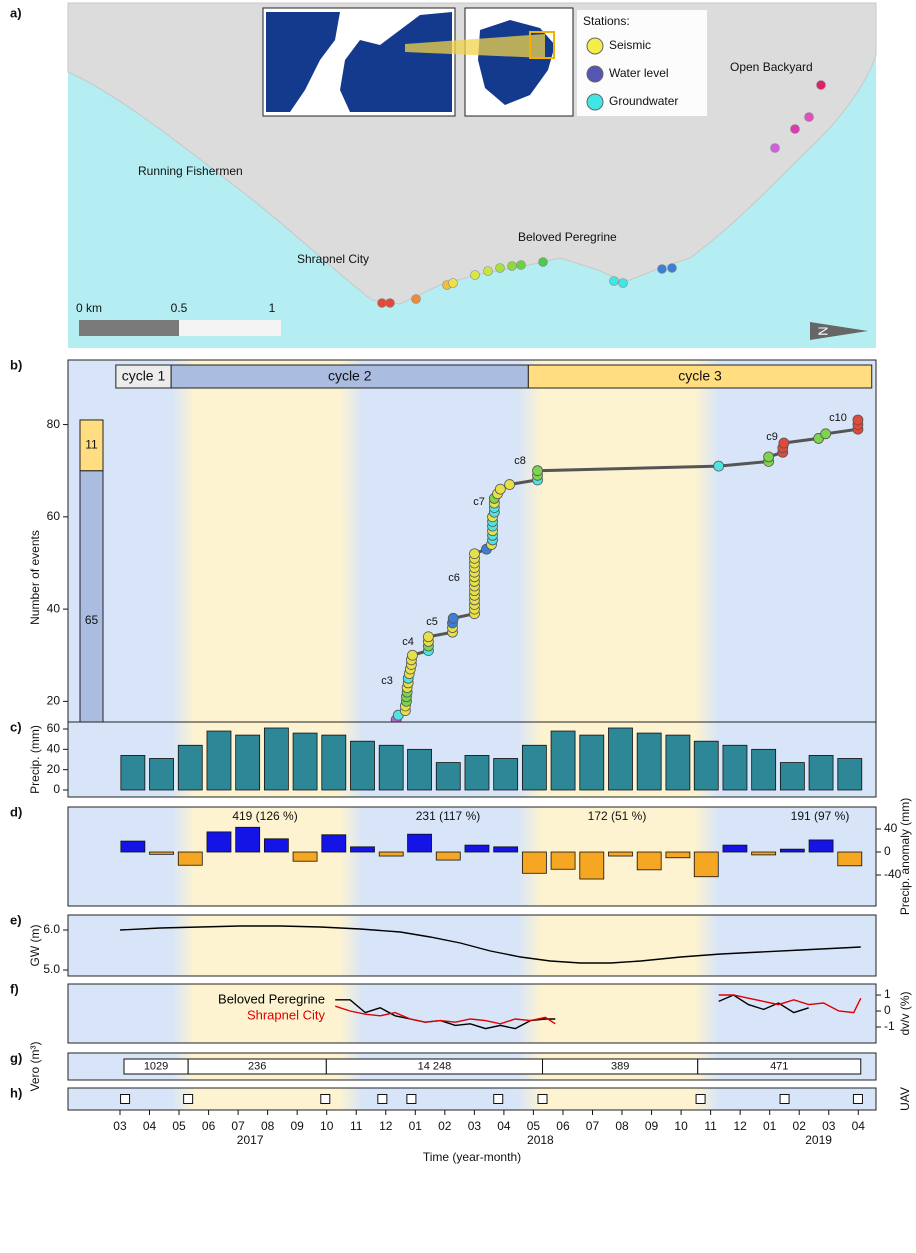 The width and height of the screenshot is (916, 1253). I want to click on y-tick-label: 80, so click(54, 424).